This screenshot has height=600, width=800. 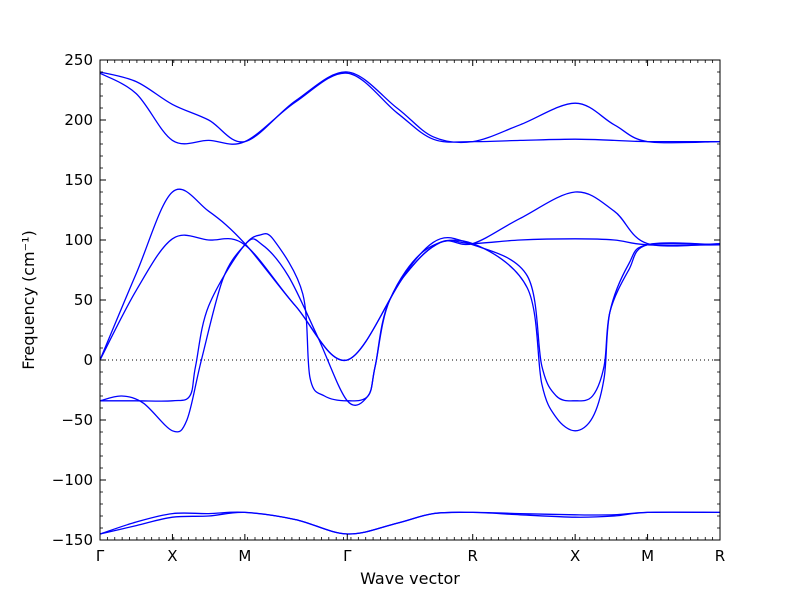 What do you see at coordinates (78, 120) in the screenshot?
I see `y-tick-label: 200` at bounding box center [78, 120].